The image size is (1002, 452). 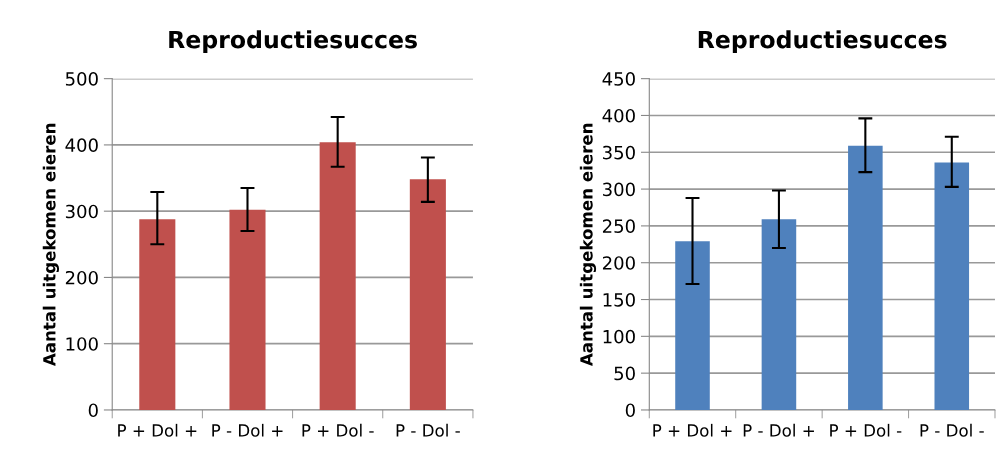 I want to click on y-tick-label: 500, so click(x=81, y=79).